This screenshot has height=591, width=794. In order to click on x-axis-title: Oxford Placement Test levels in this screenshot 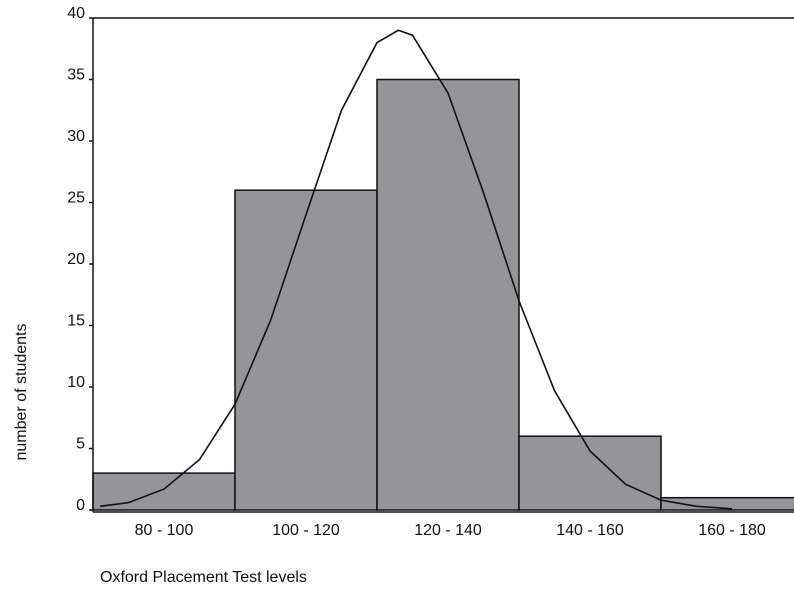, I will do `click(203, 577)`.